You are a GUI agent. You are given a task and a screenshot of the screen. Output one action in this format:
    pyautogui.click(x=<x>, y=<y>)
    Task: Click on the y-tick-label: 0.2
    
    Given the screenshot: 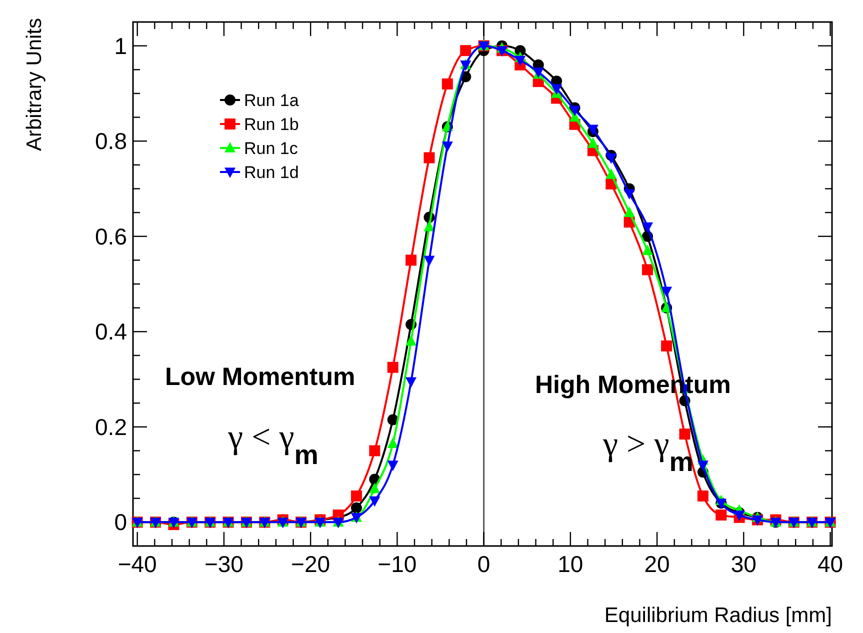 What is the action you would take?
    pyautogui.click(x=111, y=427)
    